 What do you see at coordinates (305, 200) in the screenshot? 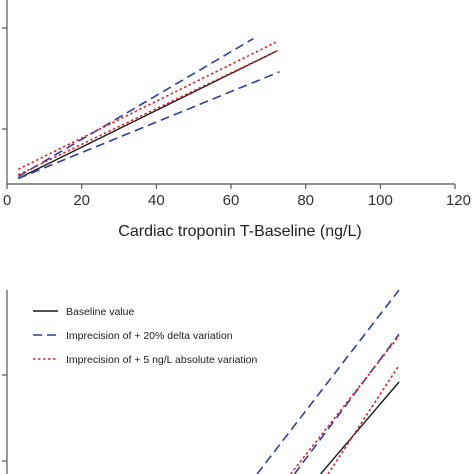
I see `x-tick-label: 80` at bounding box center [305, 200].